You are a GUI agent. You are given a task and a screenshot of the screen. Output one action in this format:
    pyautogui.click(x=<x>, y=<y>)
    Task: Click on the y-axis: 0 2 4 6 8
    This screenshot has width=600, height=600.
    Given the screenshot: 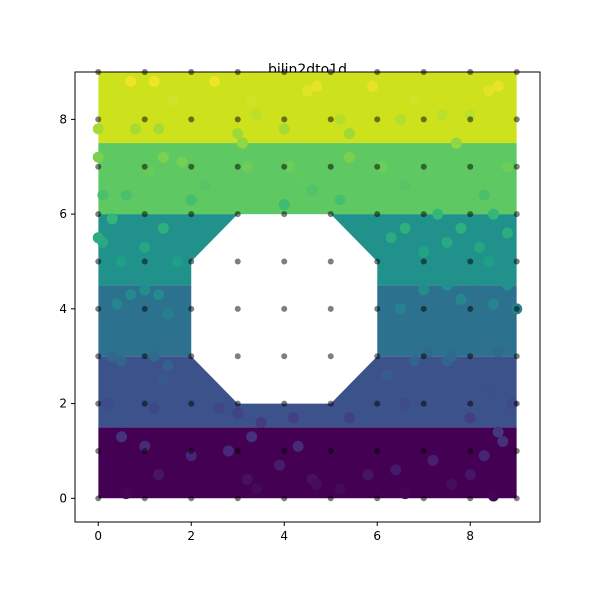 What is the action you would take?
    pyautogui.click(x=67, y=308)
    